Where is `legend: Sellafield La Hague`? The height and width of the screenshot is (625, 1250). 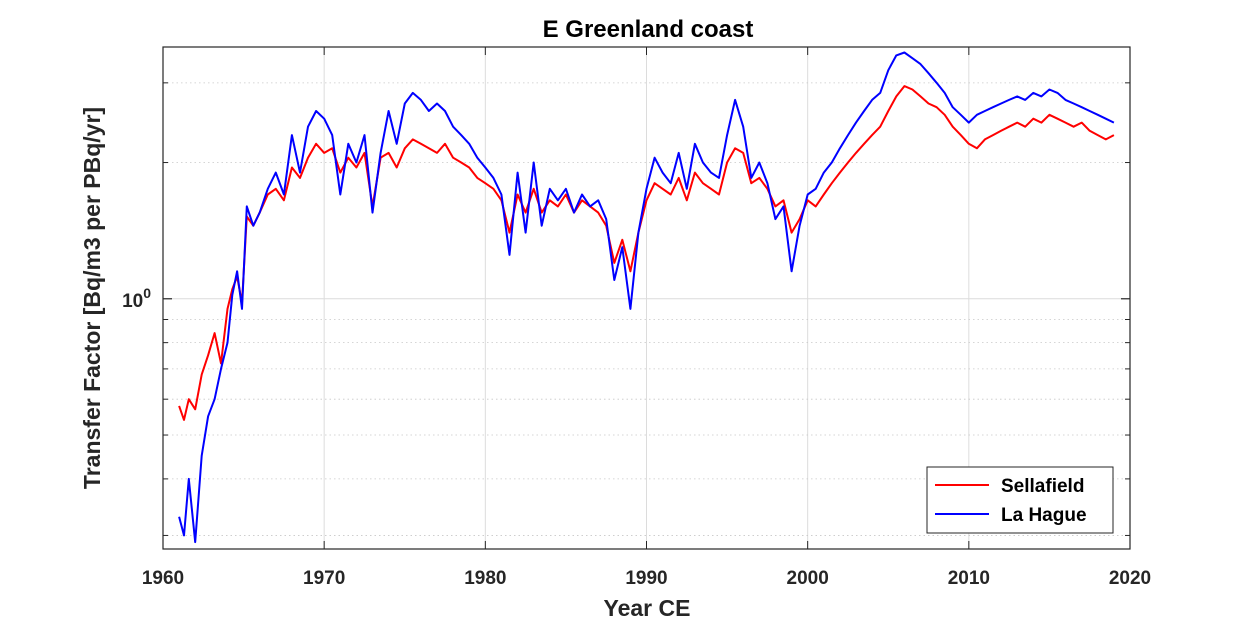 legend: Sellafield La Hague is located at coordinates (1020, 500).